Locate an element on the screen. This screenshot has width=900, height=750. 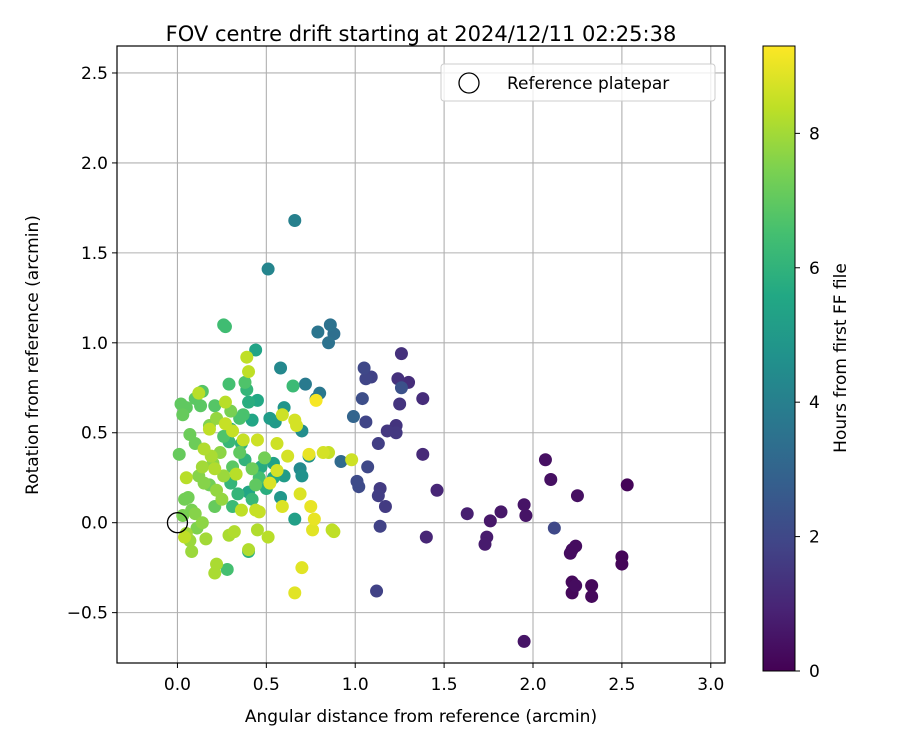
x-tick-label: 2.0 is located at coordinates (532, 685).